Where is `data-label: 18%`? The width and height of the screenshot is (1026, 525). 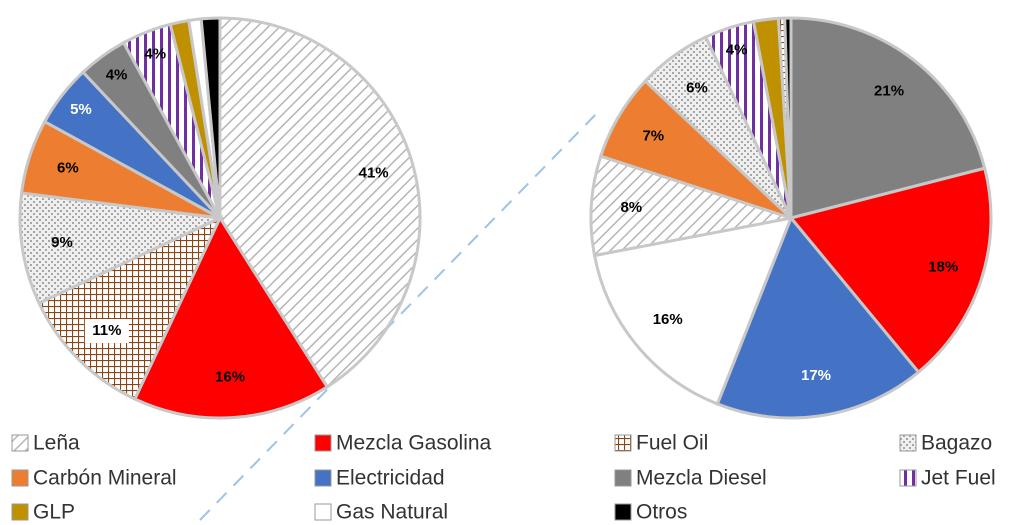 data-label: 18% is located at coordinates (943, 266).